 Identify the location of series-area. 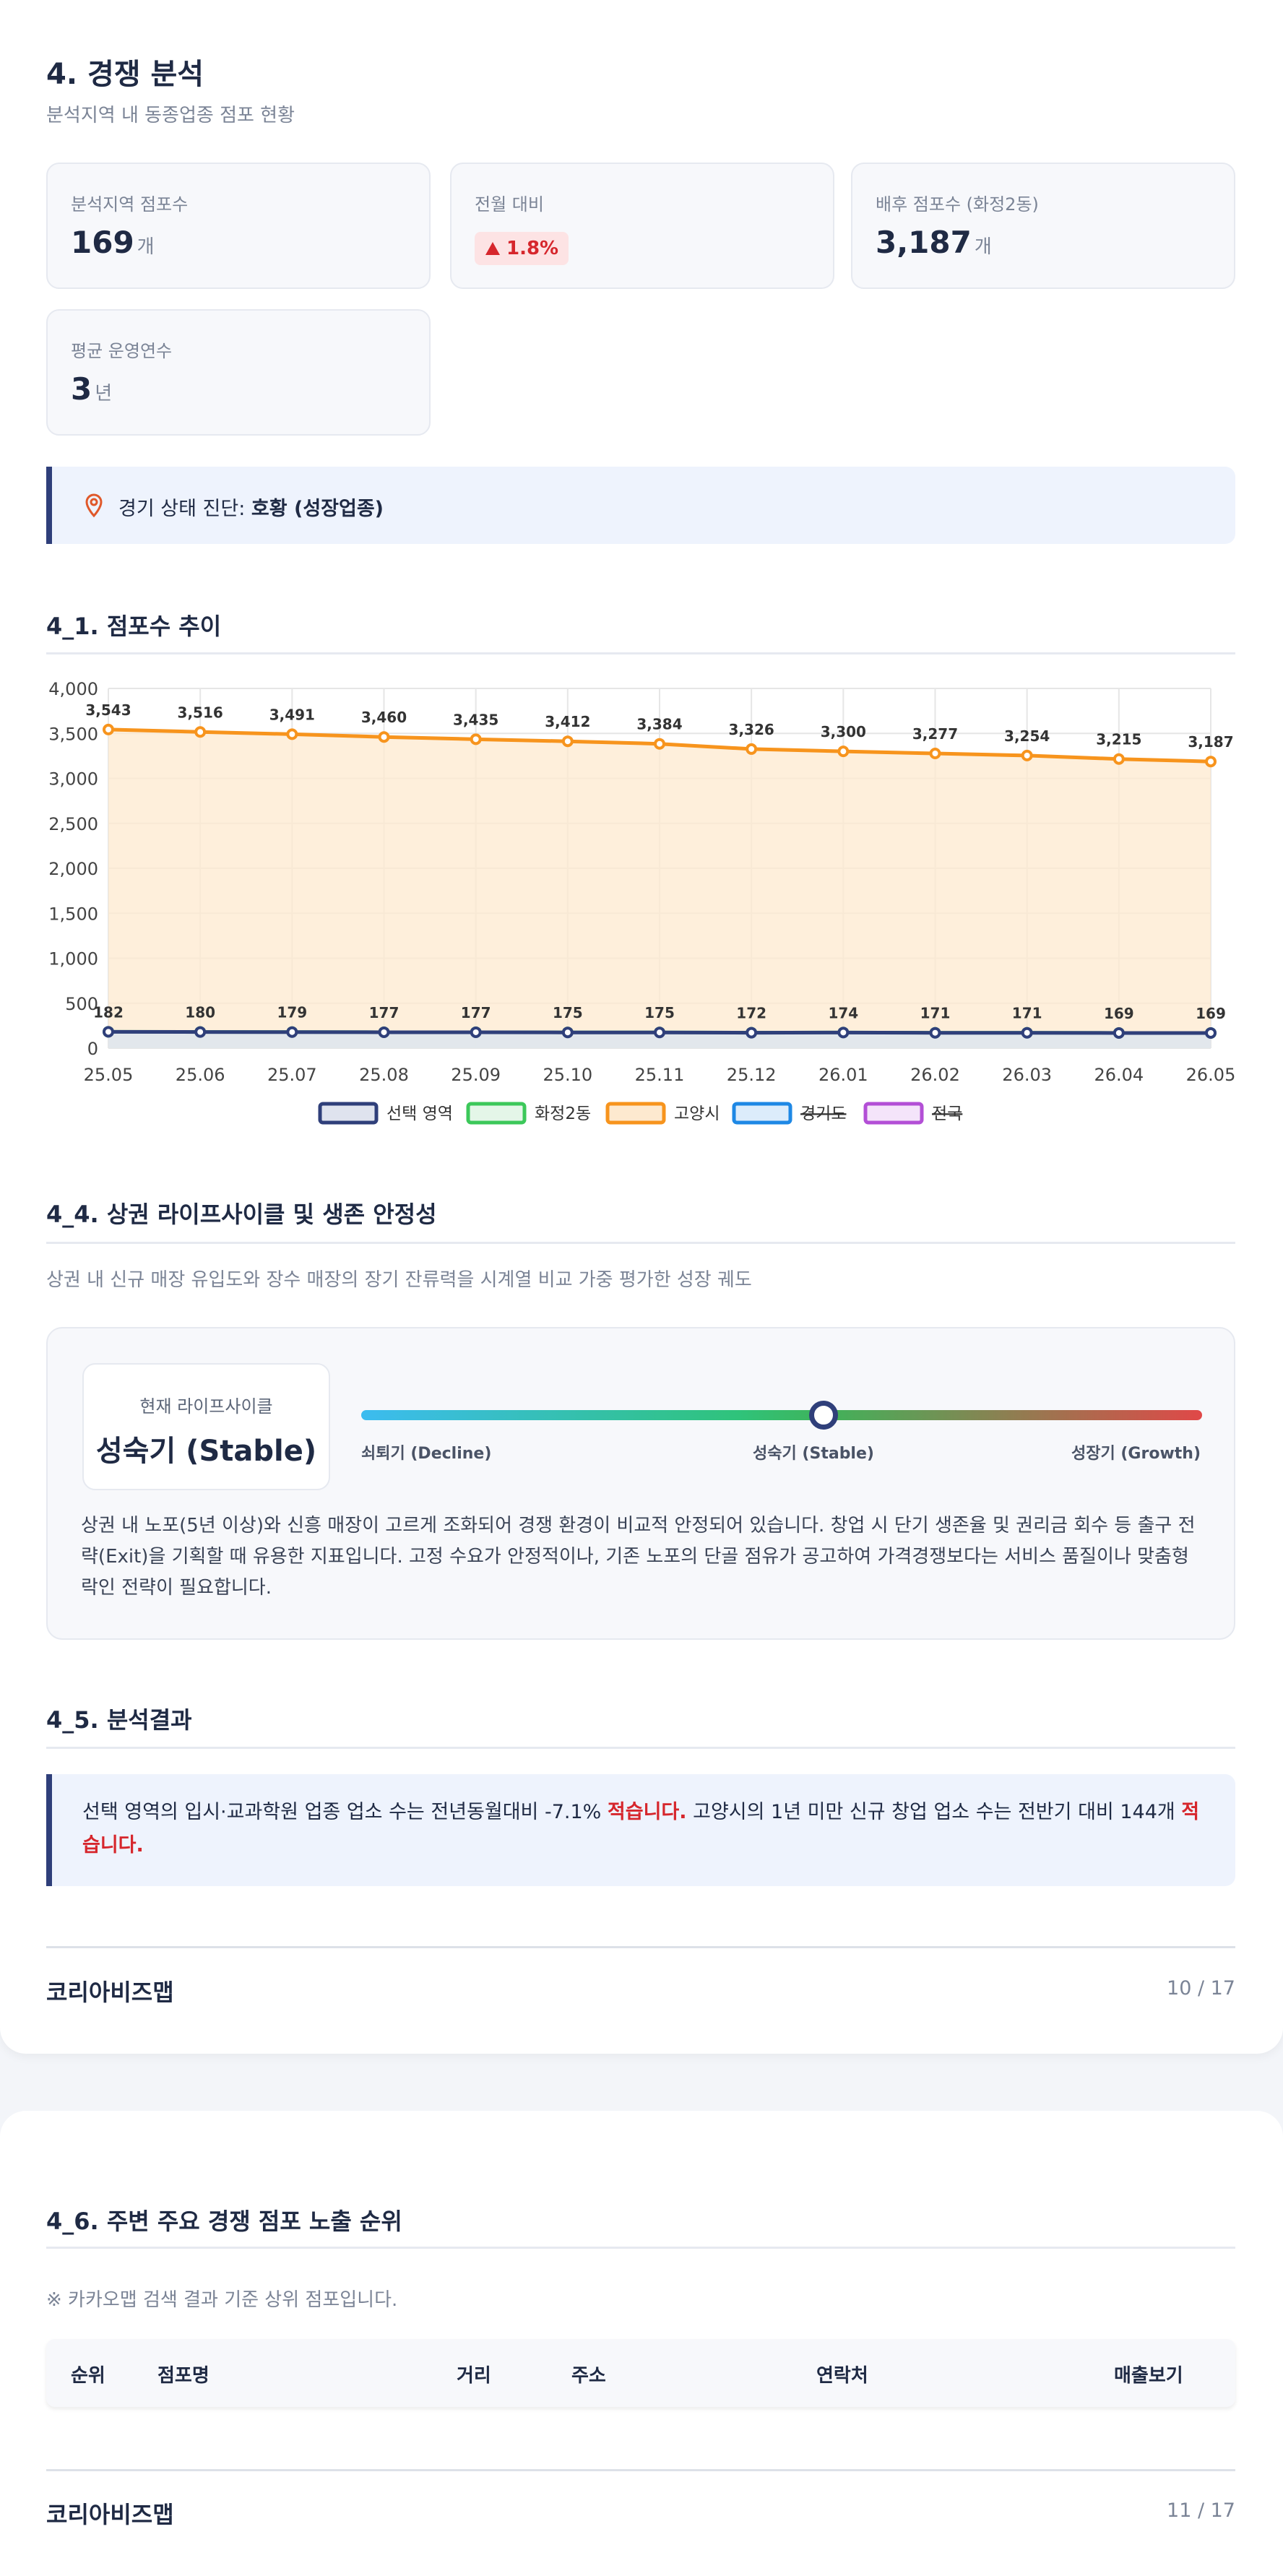
(659, 889).